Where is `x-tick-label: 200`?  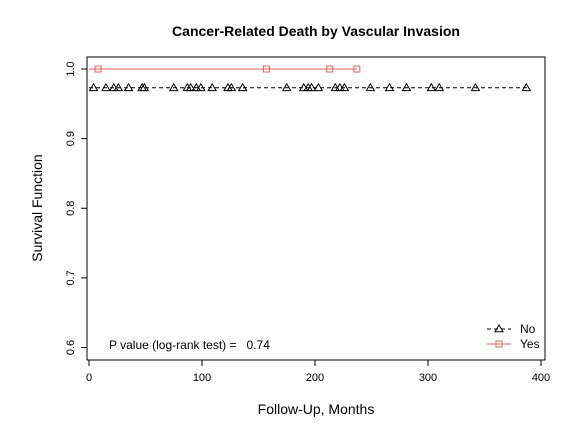
x-tick-label: 200 is located at coordinates (315, 378).